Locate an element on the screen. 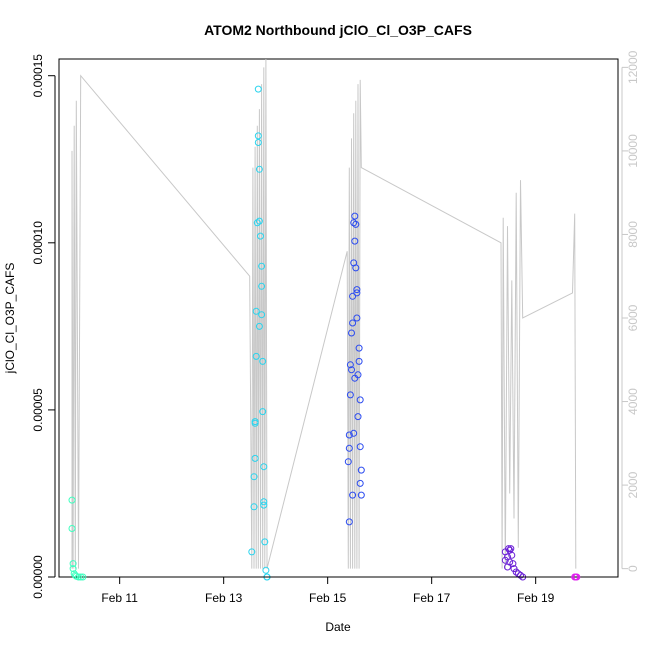  y-axis-label: jClO_Cl_O3P_CAFS is located at coordinates (10, 319).